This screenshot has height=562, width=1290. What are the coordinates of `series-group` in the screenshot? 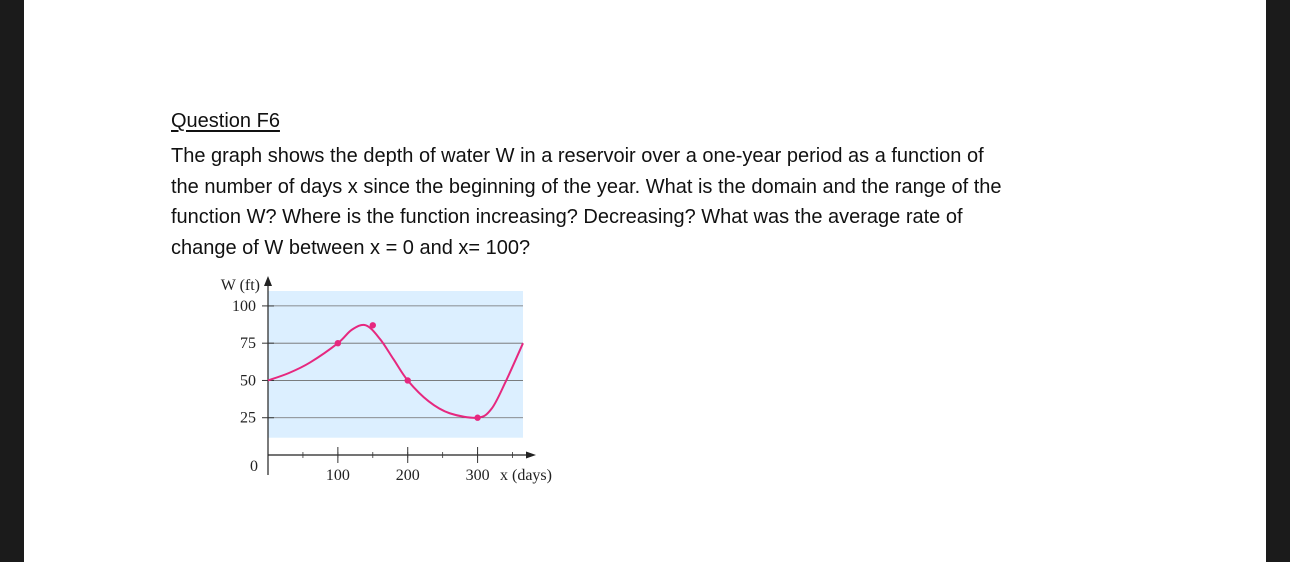 It's located at (395, 371).